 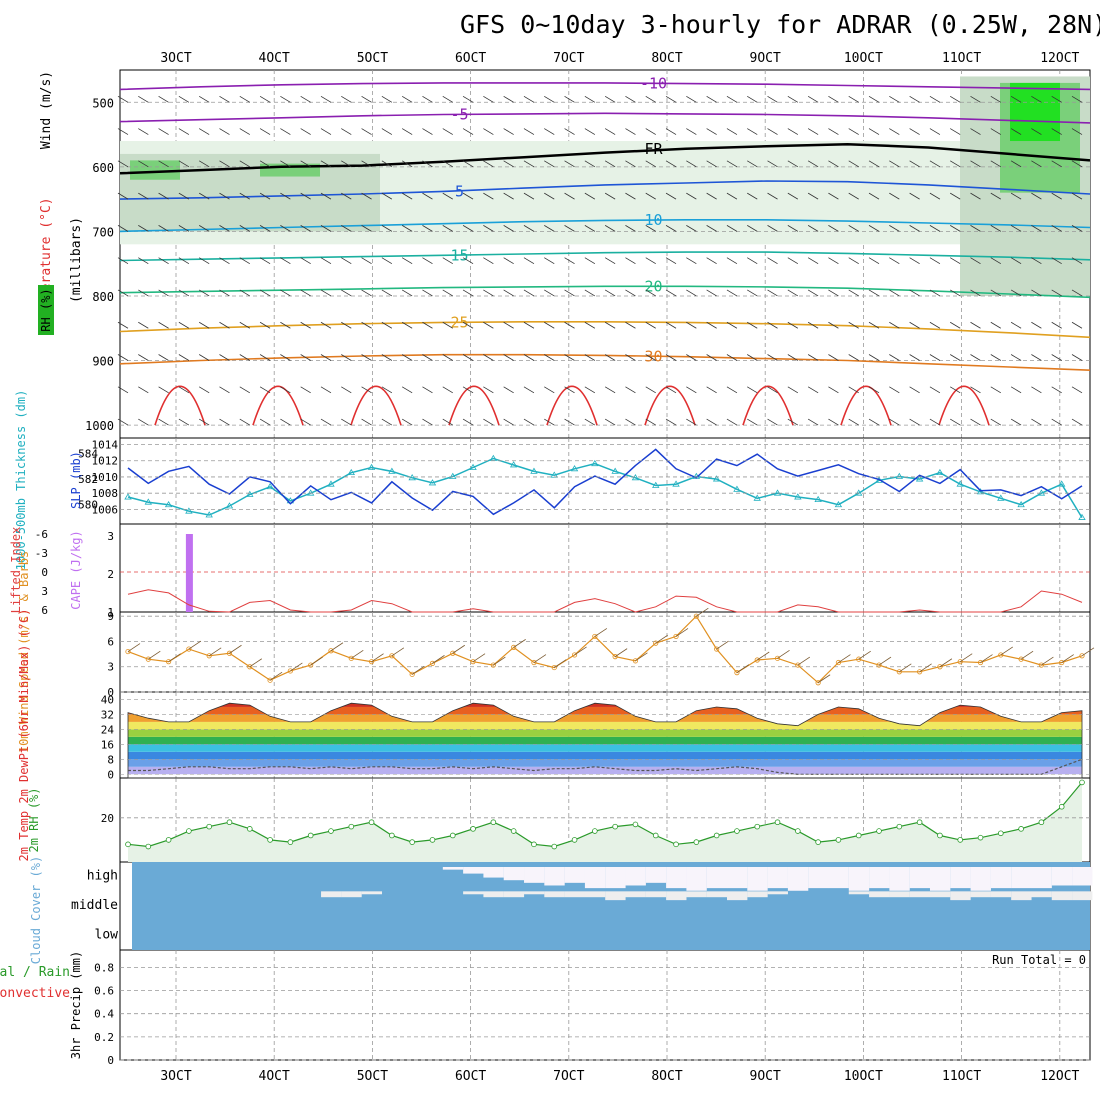 What do you see at coordinates (107, 934) in the screenshot?
I see `cloud-level-label: low` at bounding box center [107, 934].